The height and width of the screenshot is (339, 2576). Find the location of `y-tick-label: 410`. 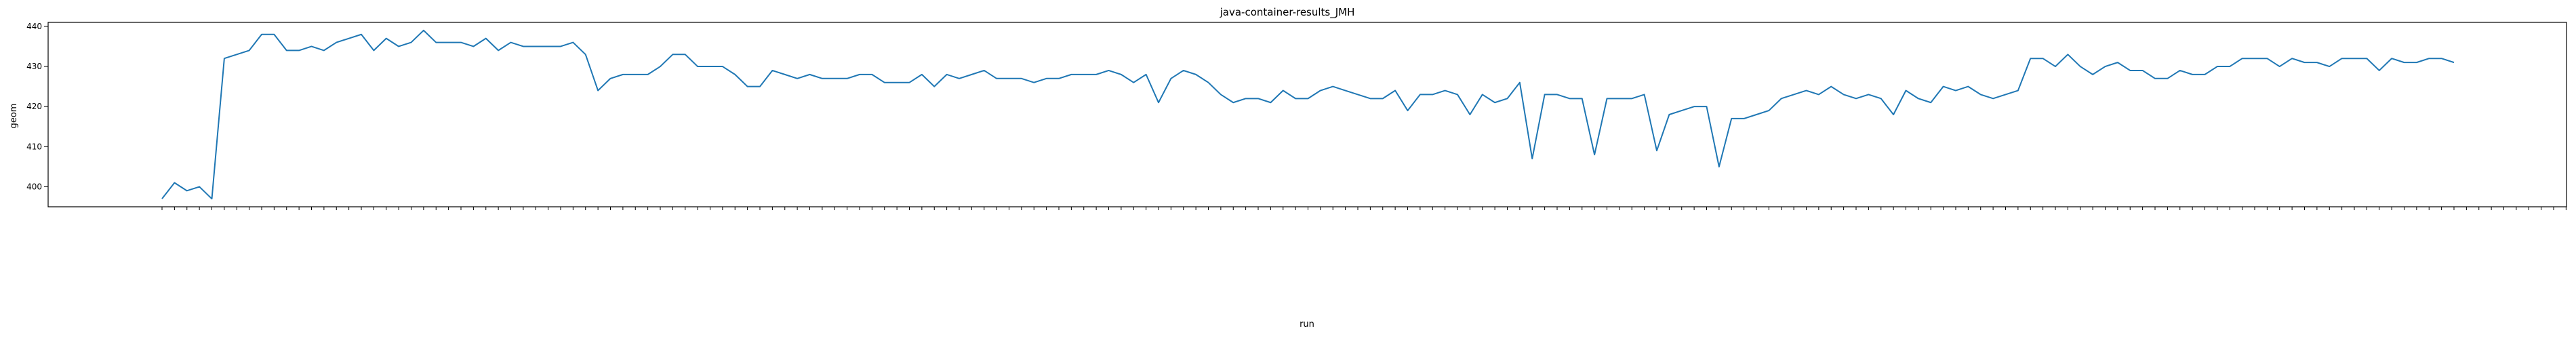

y-tick-label: 410 is located at coordinates (34, 146).